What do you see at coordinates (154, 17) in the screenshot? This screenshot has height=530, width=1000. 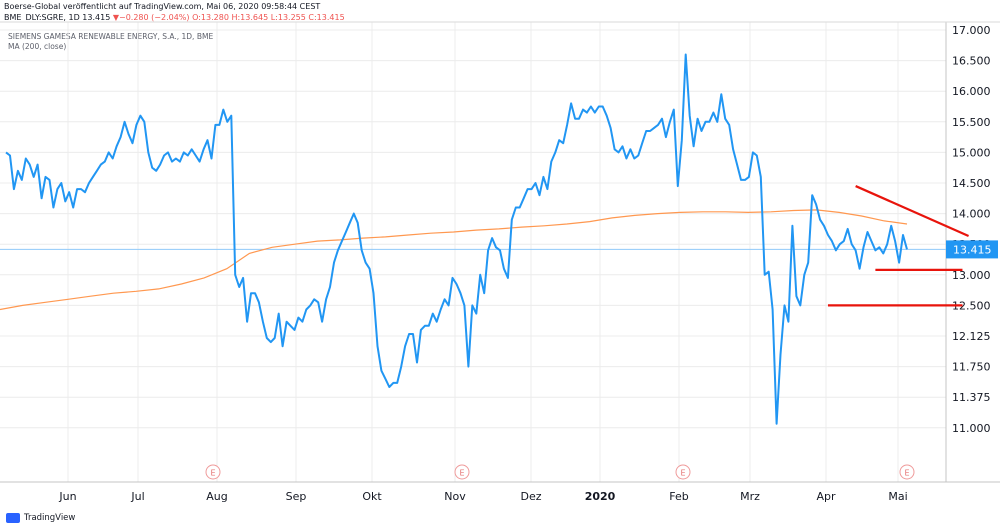 I see `price-change: −0.280 (−2.04%)` at bounding box center [154, 17].